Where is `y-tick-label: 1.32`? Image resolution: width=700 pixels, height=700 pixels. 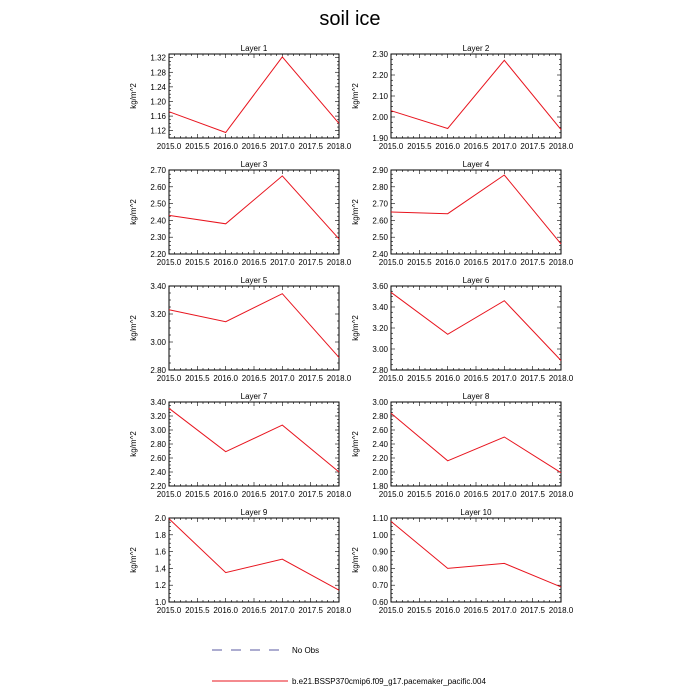
y-tick-label: 1.32 is located at coordinates (158, 58).